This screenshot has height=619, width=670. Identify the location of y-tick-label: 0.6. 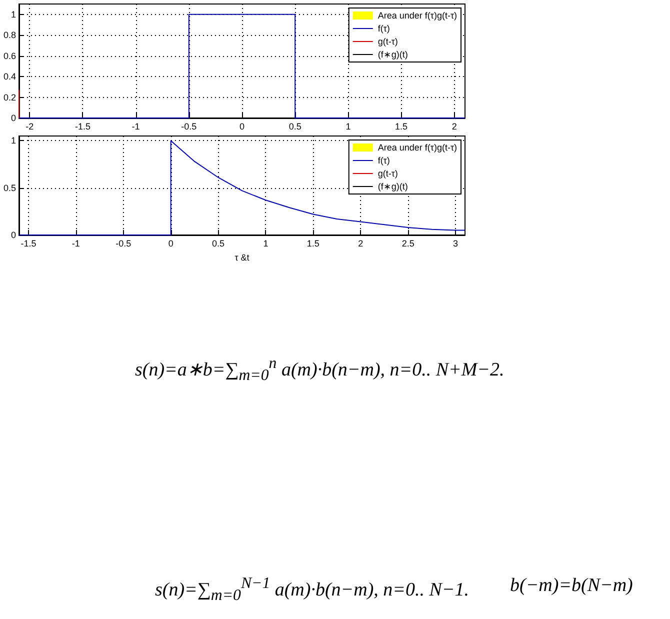
(9, 55).